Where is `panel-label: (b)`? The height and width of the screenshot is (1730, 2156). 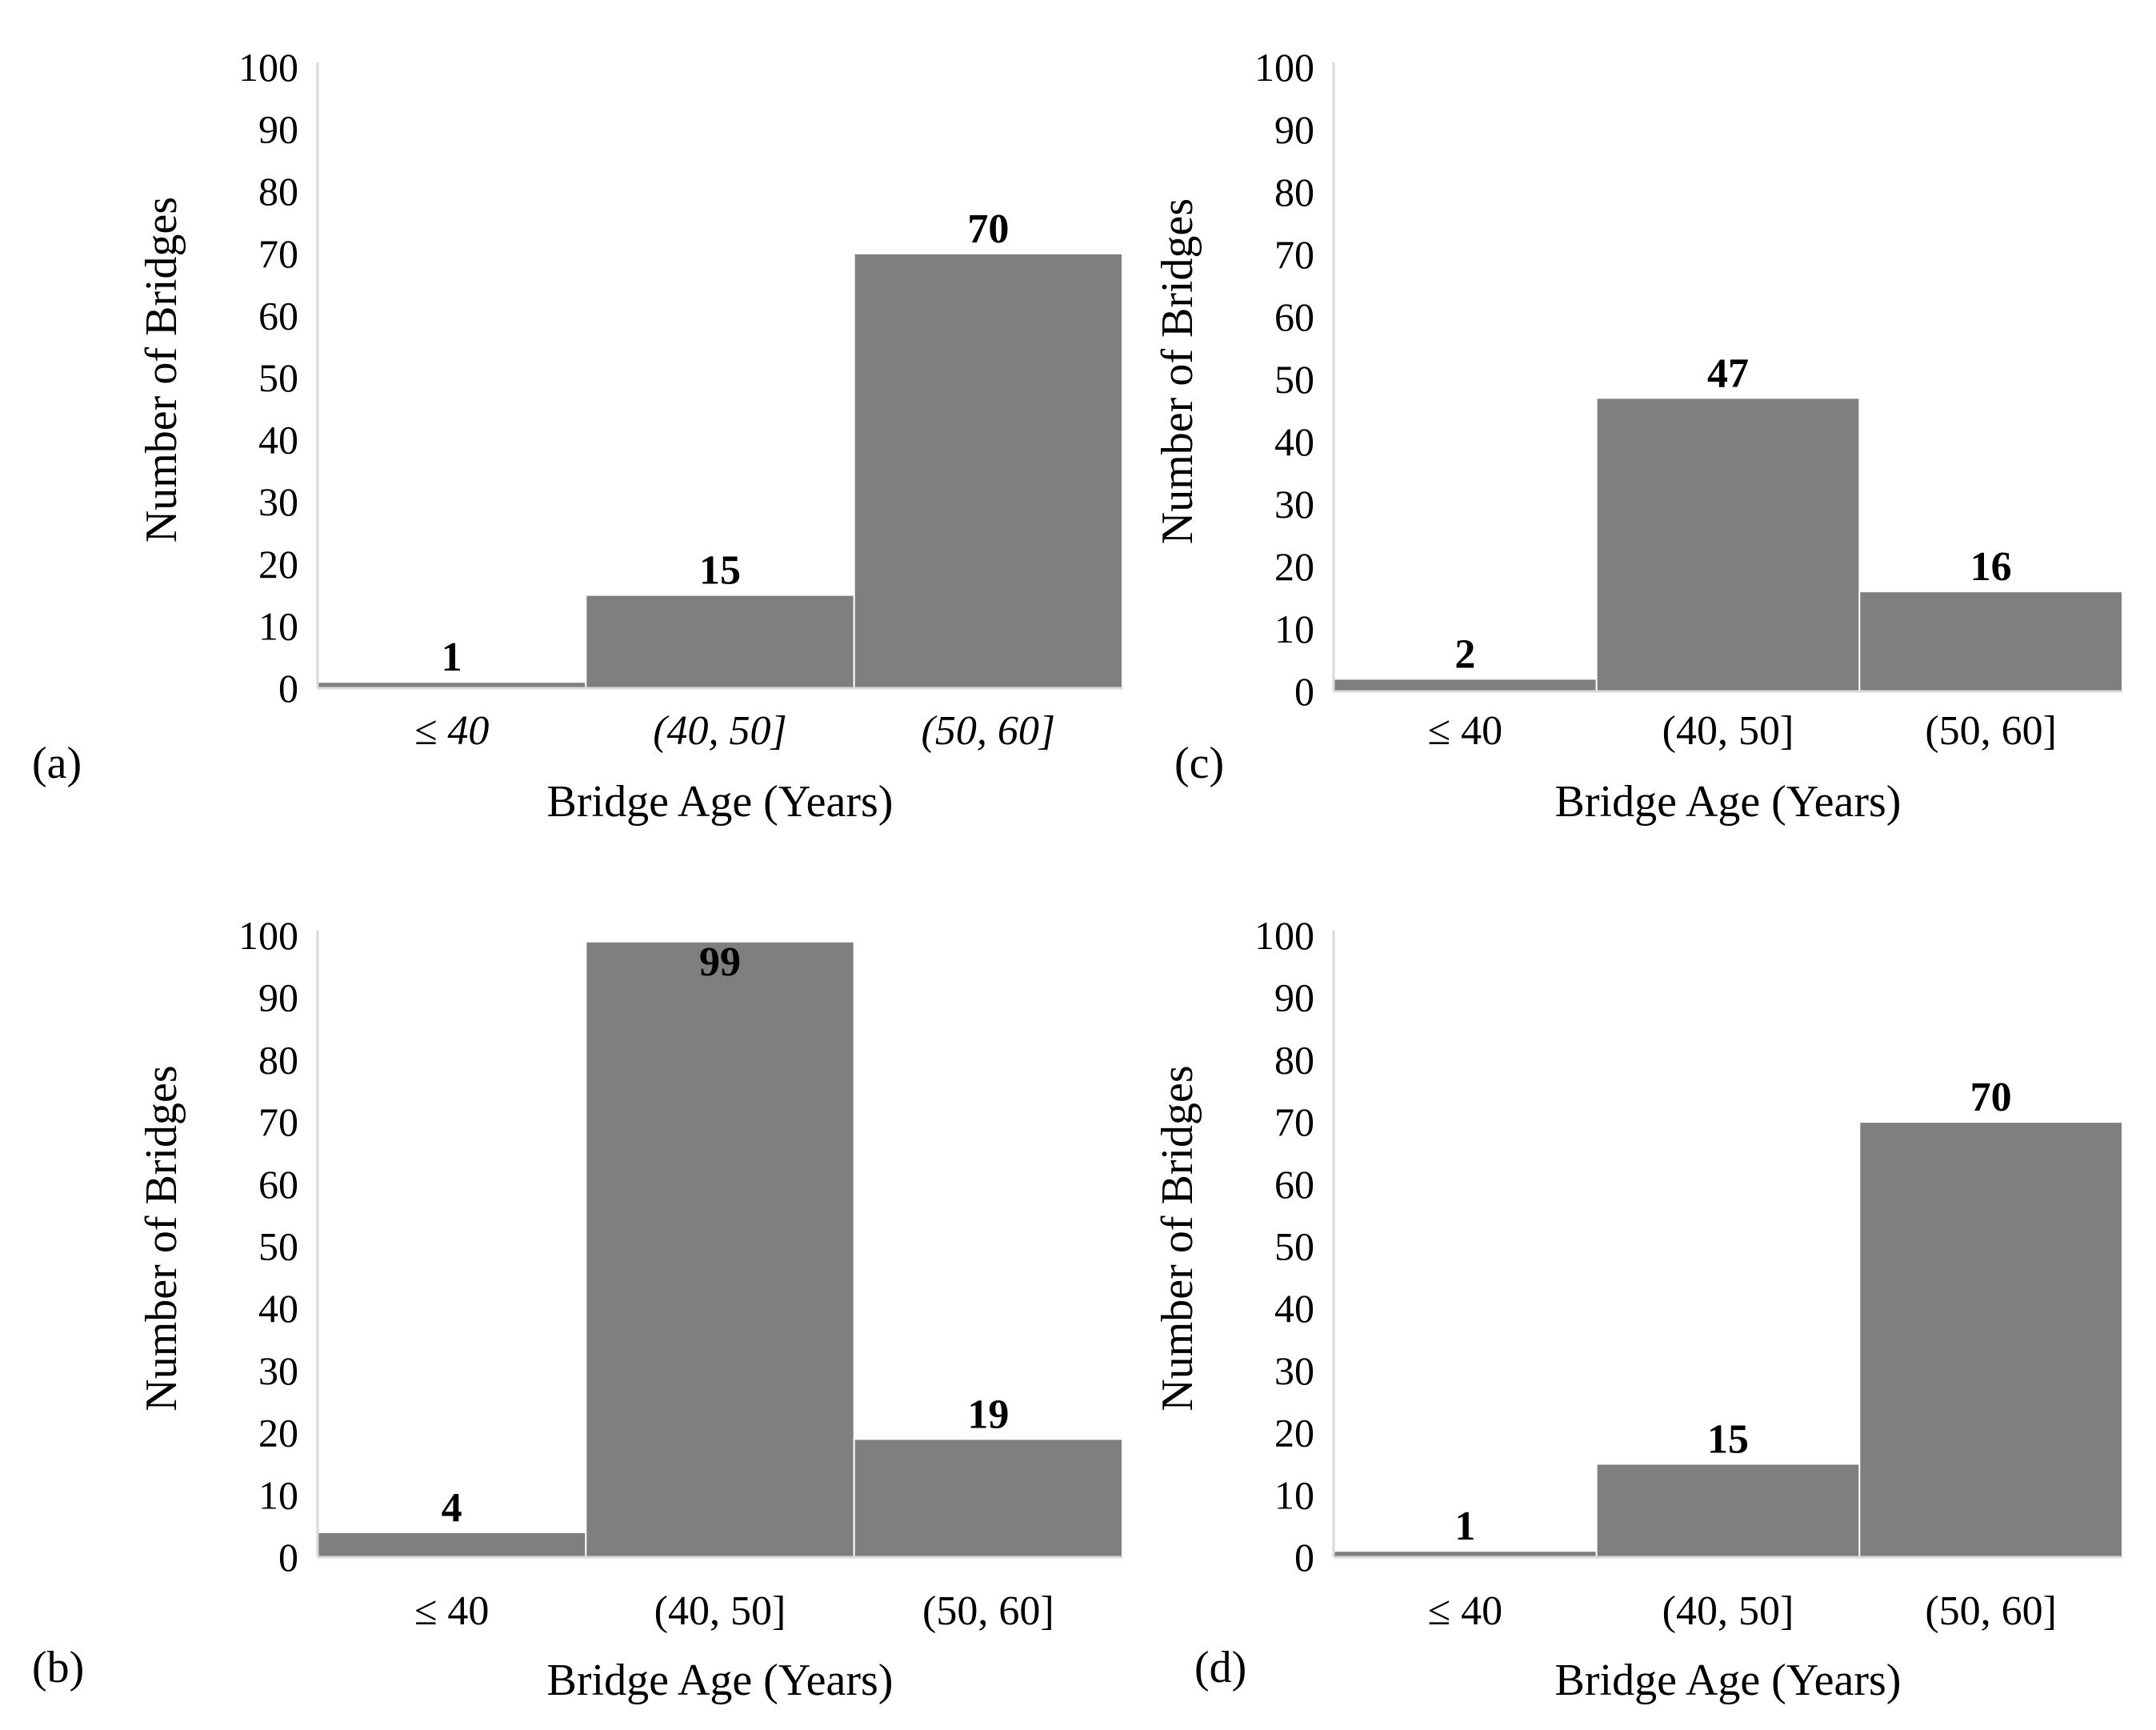 panel-label: (b) is located at coordinates (58, 1667).